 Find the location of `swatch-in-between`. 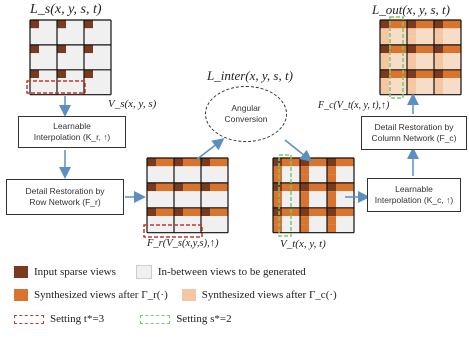

swatch-in-between is located at coordinates (143, 272).